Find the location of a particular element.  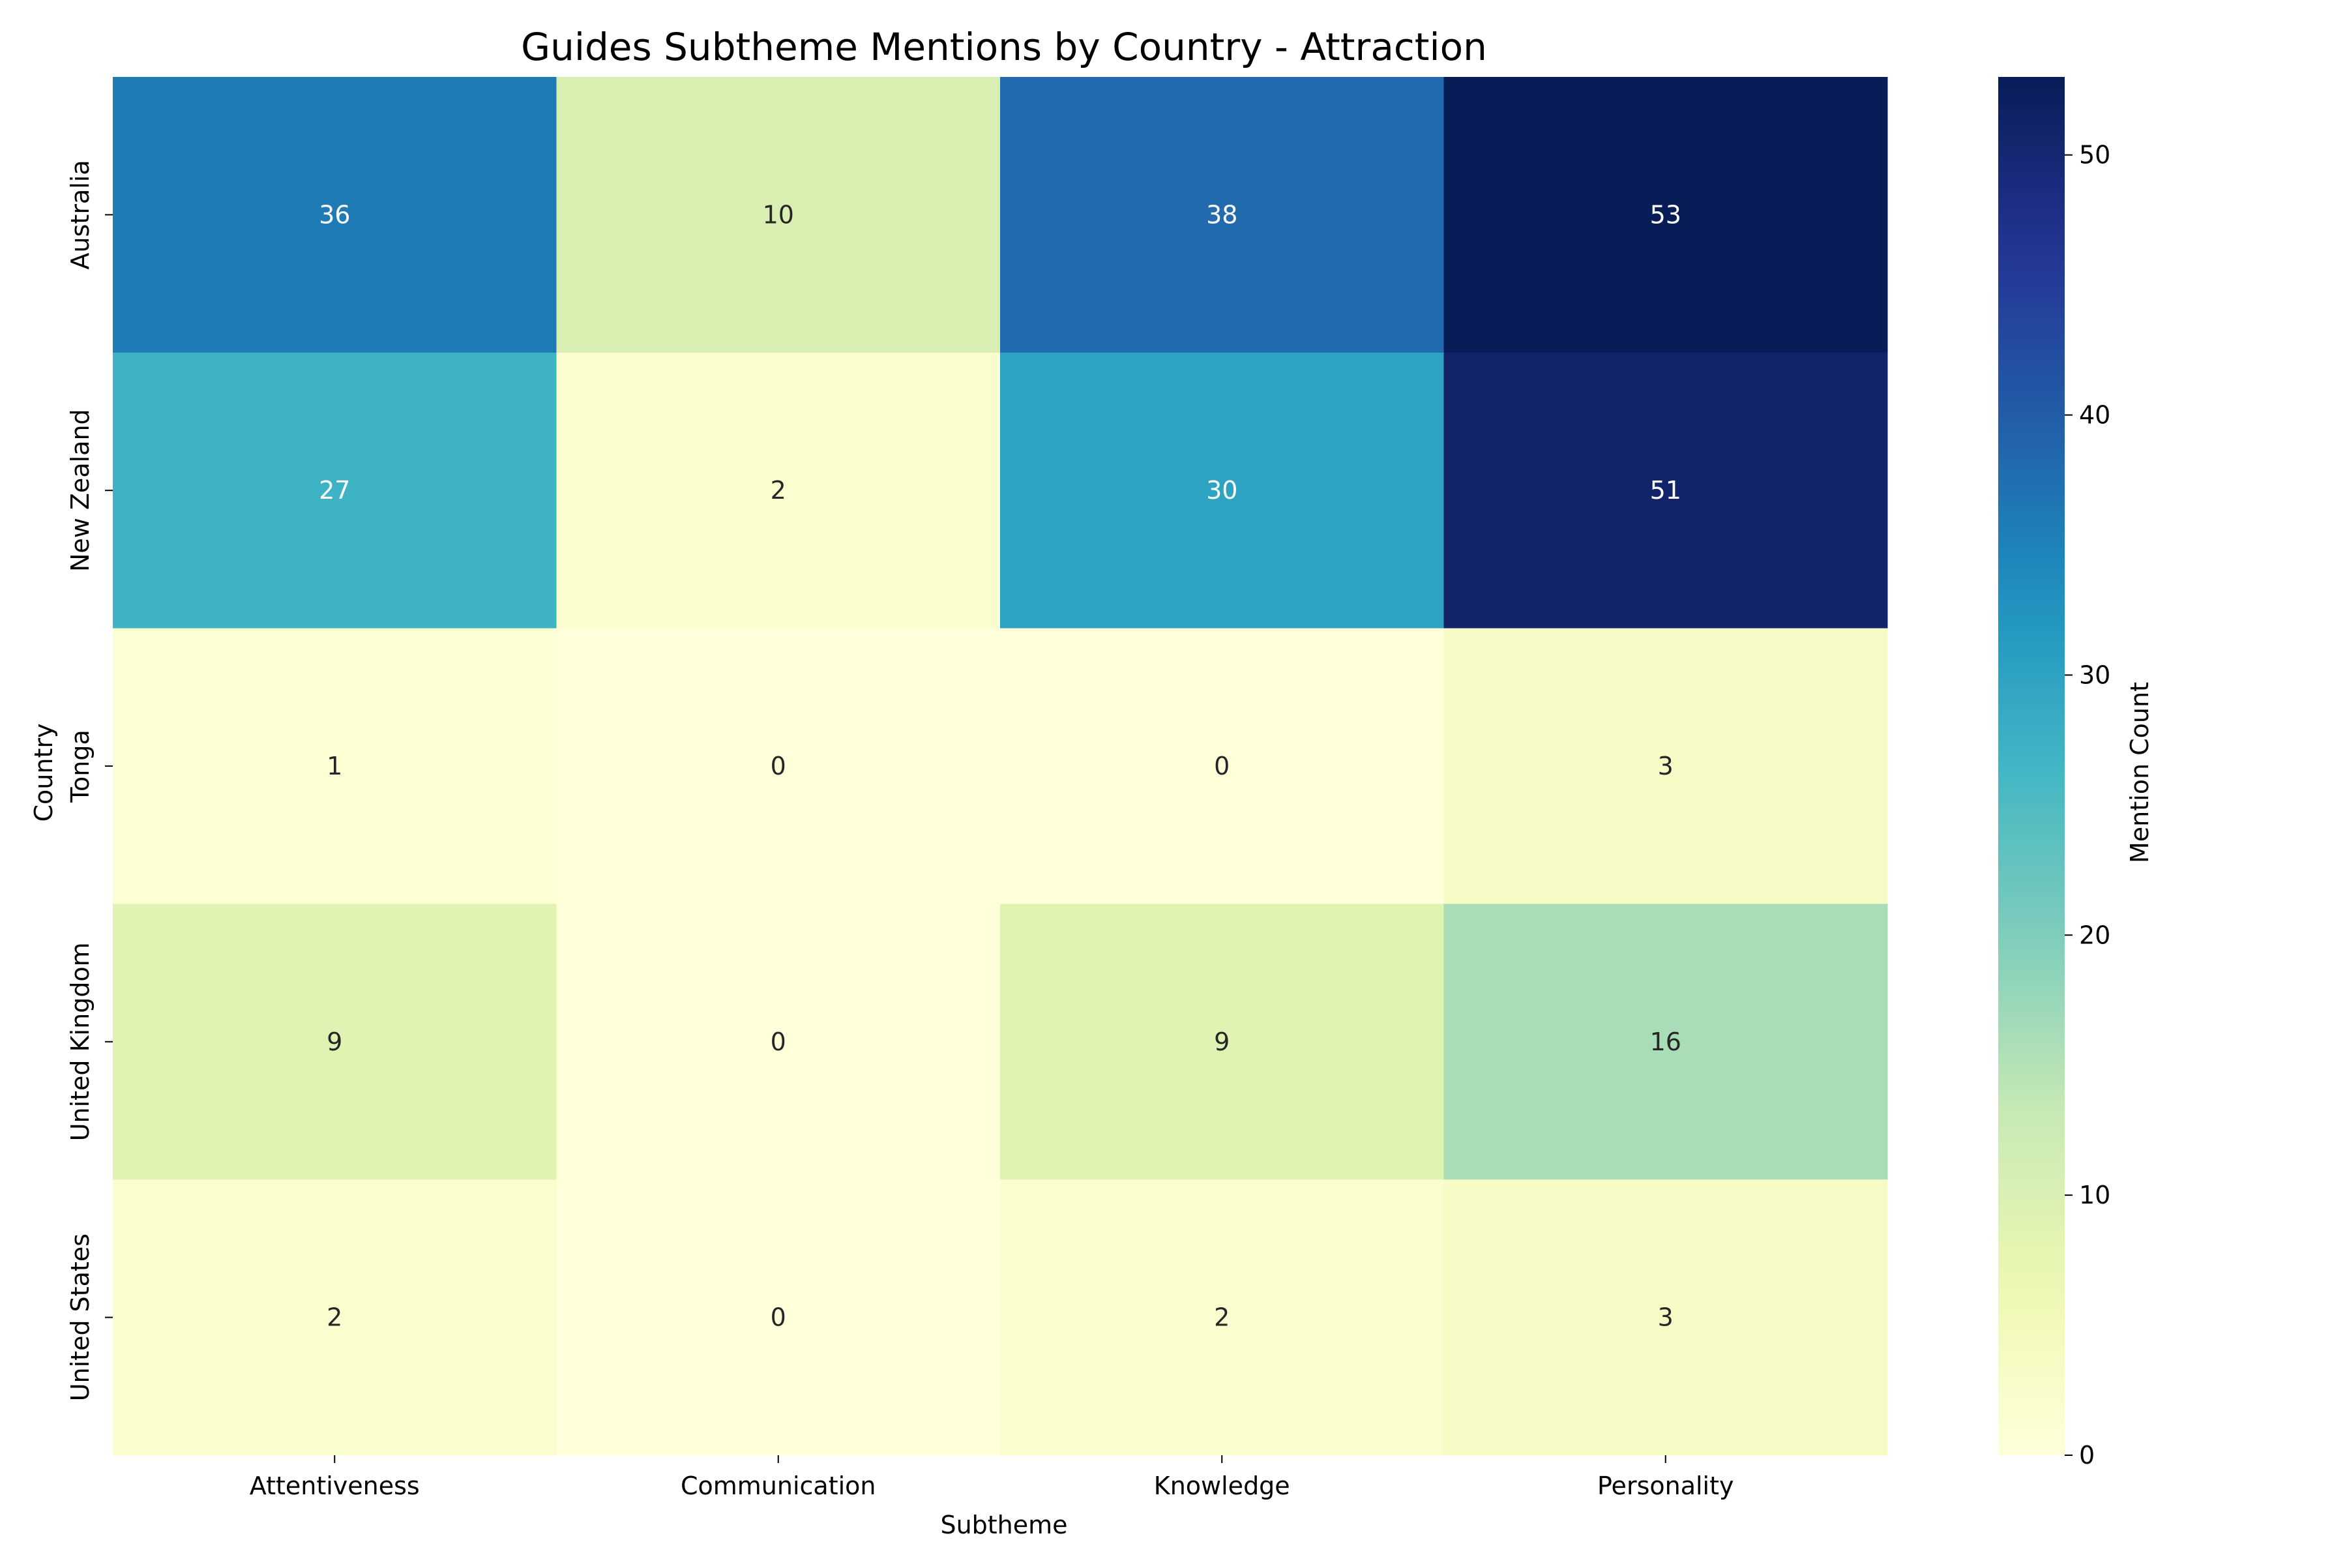

cell-value-label: 36 is located at coordinates (334, 214).